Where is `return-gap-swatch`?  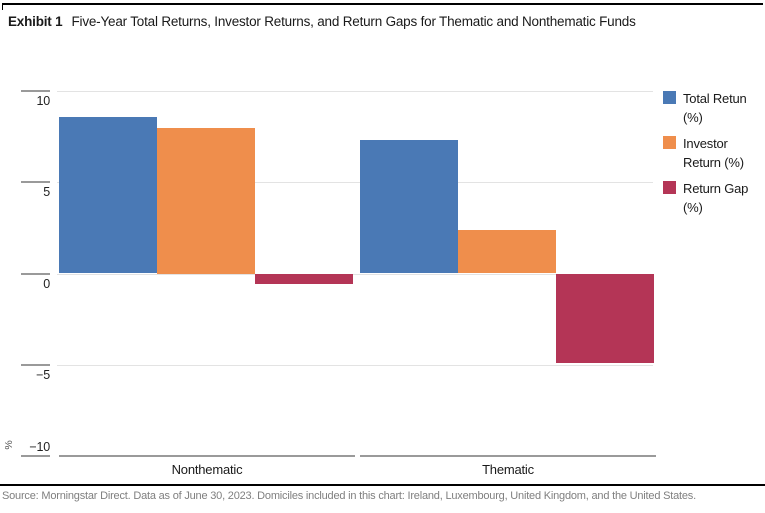 return-gap-swatch is located at coordinates (669, 187).